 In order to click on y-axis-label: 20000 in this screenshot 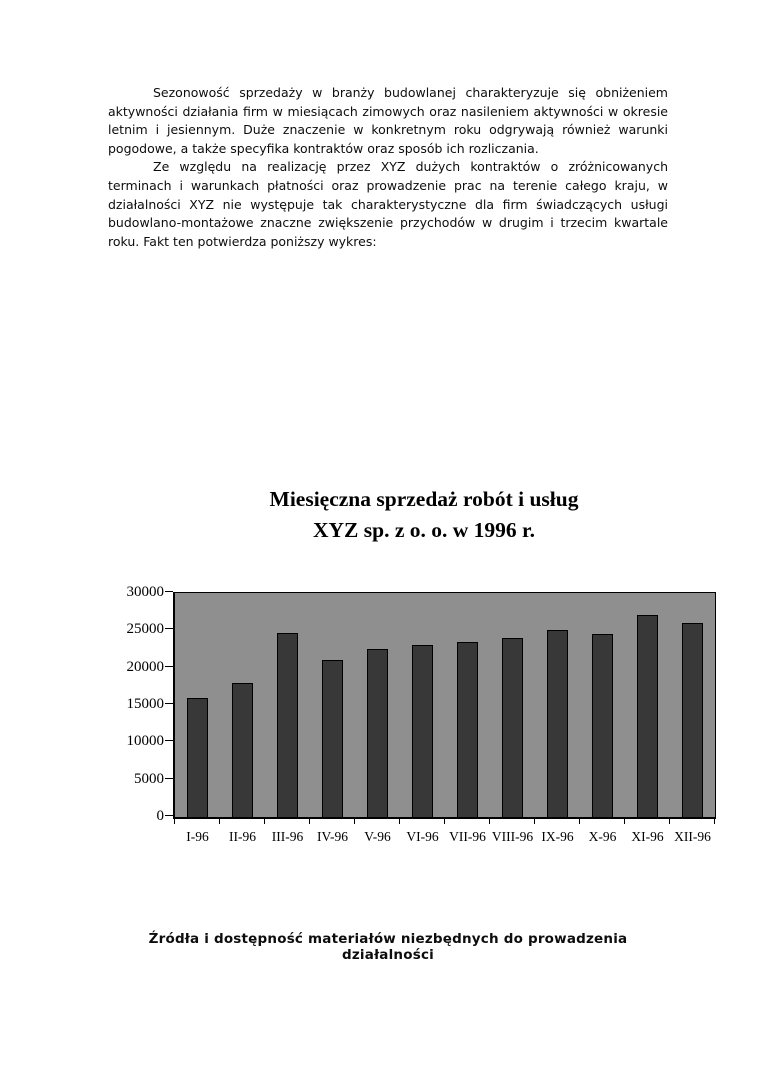, I will do `click(145, 667)`.